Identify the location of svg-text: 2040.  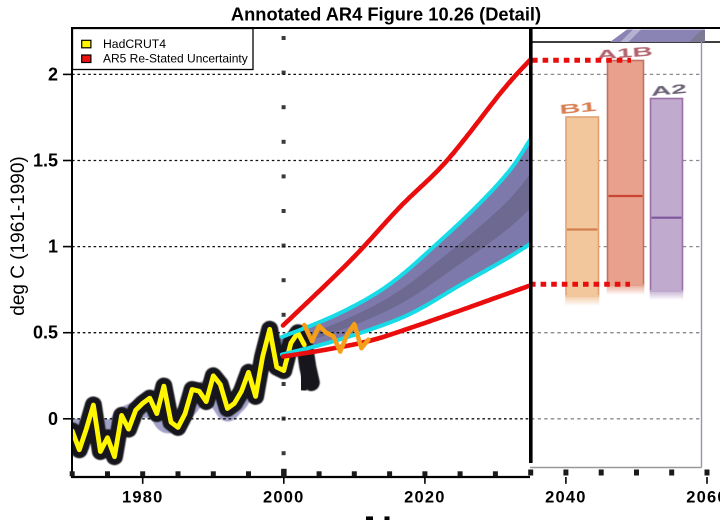
(566, 498).